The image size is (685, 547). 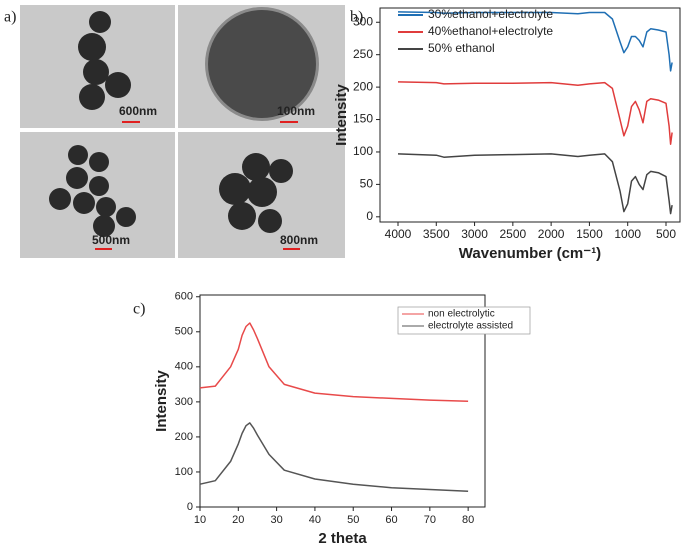 What do you see at coordinates (512, 234) in the screenshot?
I see `x-tick-label: 2500` at bounding box center [512, 234].